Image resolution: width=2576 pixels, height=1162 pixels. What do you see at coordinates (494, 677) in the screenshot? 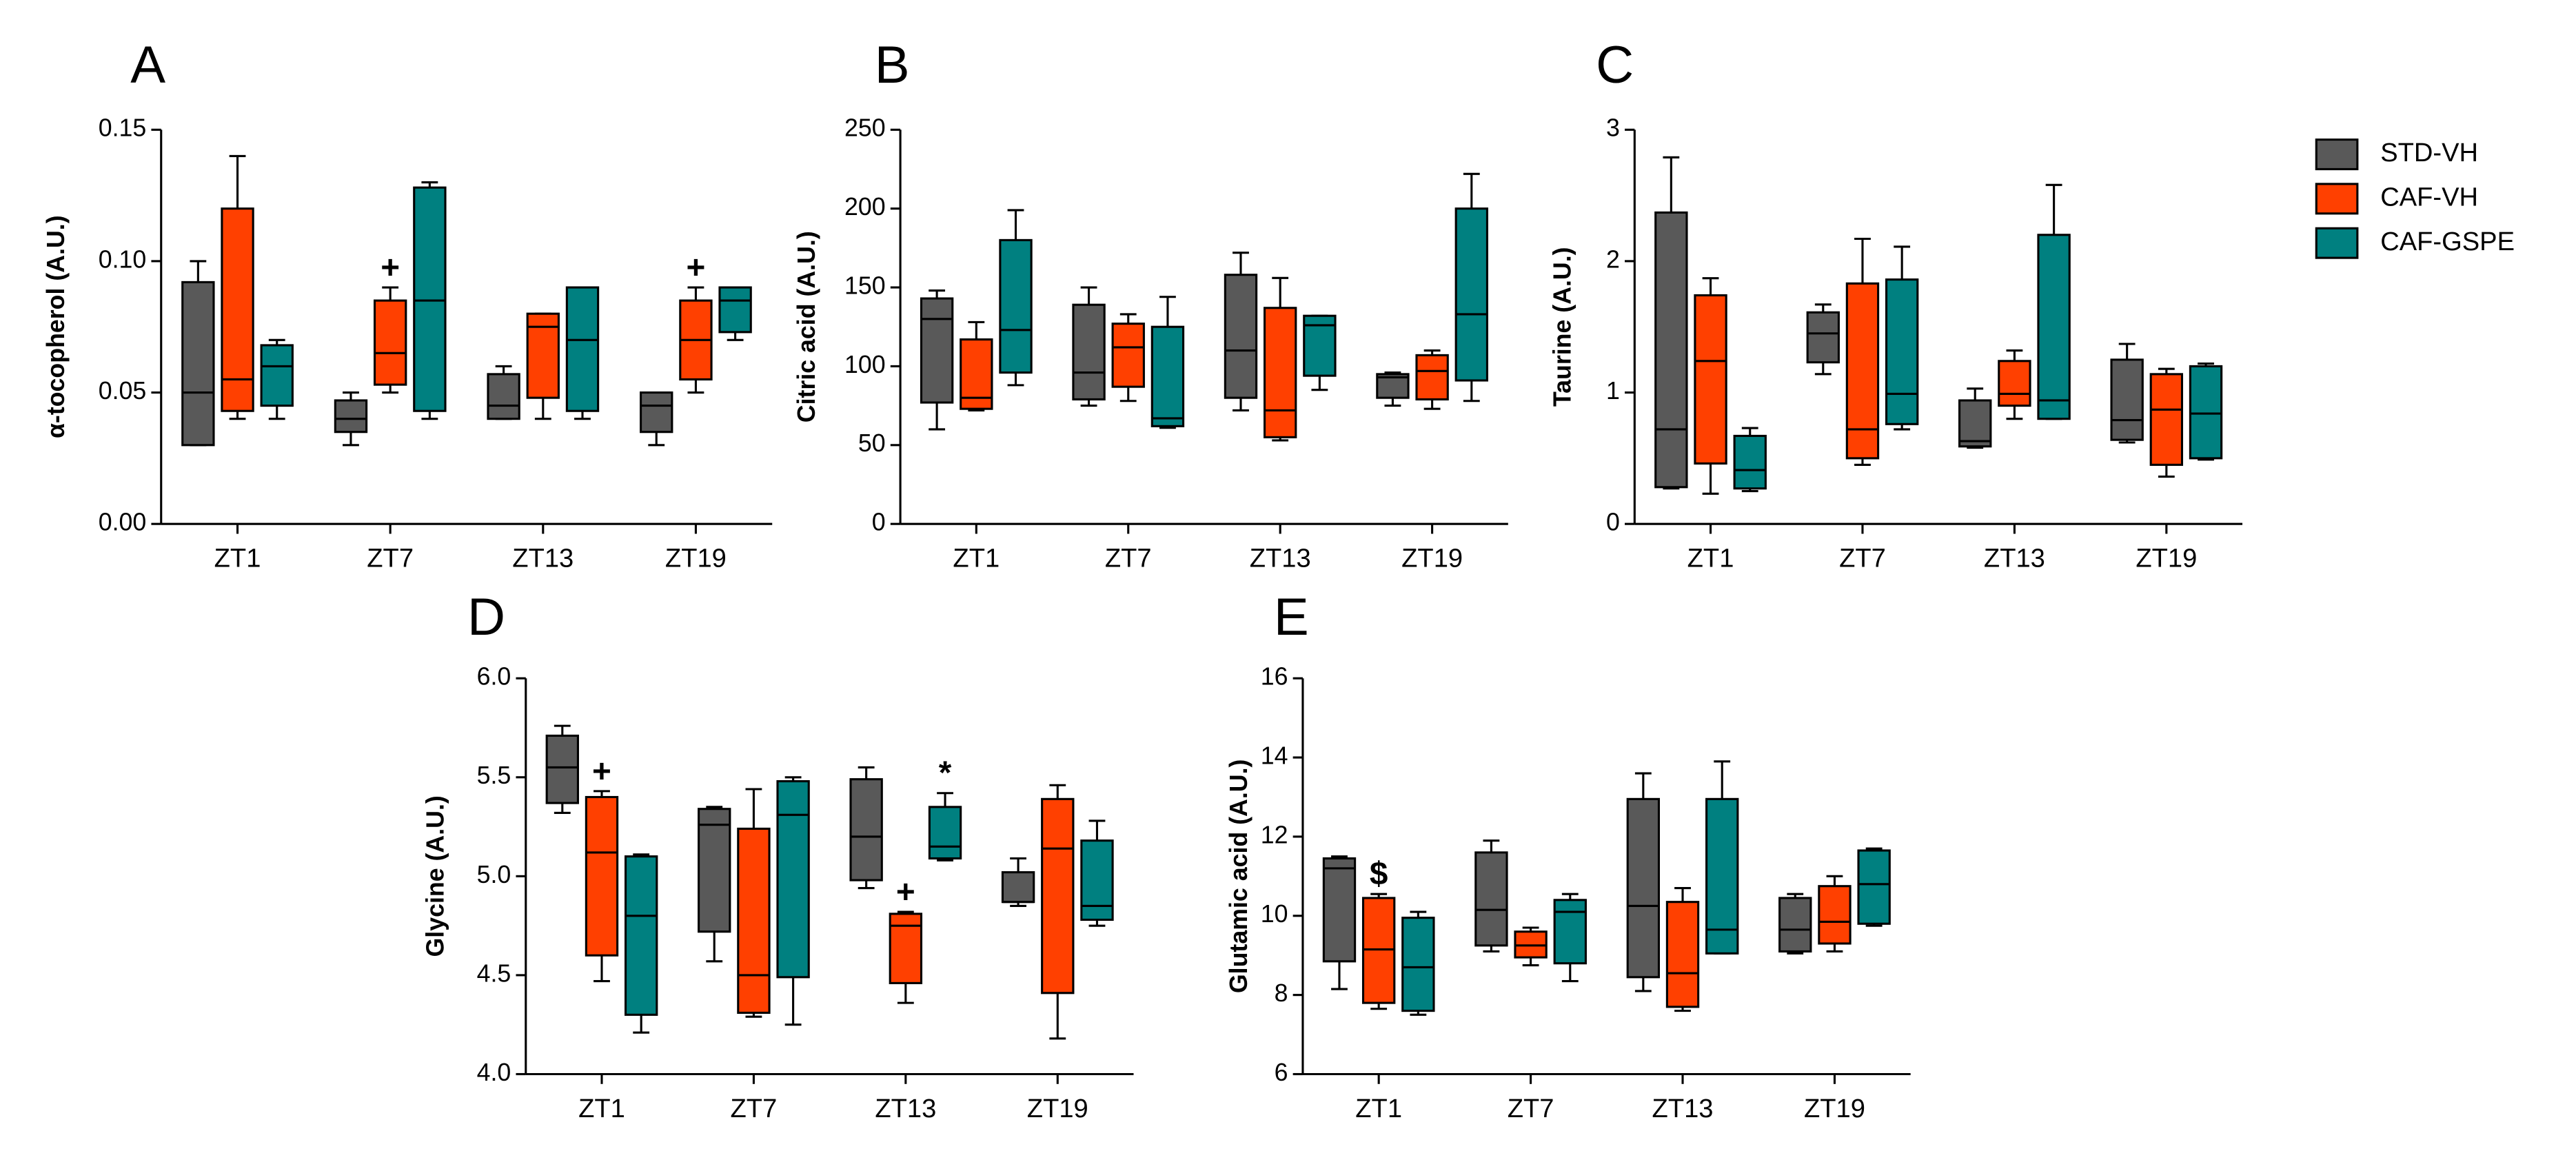
I see `y-tick-label: 6.0` at bounding box center [494, 677].